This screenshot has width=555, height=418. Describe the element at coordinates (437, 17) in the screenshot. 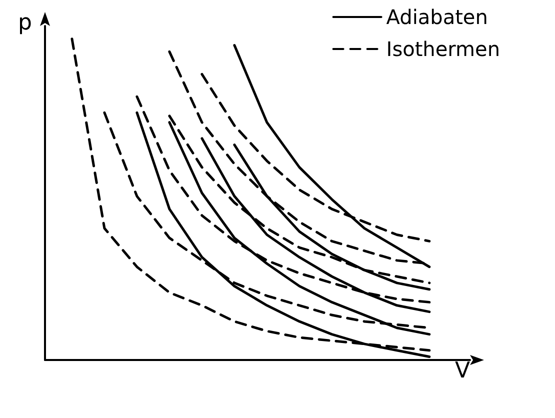

I see `legend-label: Adiabaten` at that location.